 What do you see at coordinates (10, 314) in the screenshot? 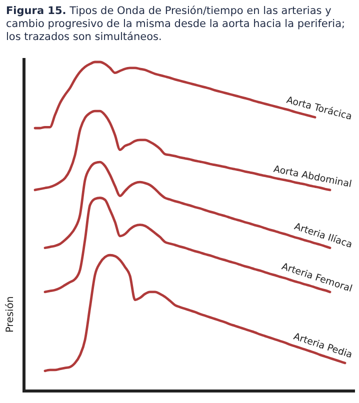
I see `y-axis-title: Presión` at bounding box center [10, 314].